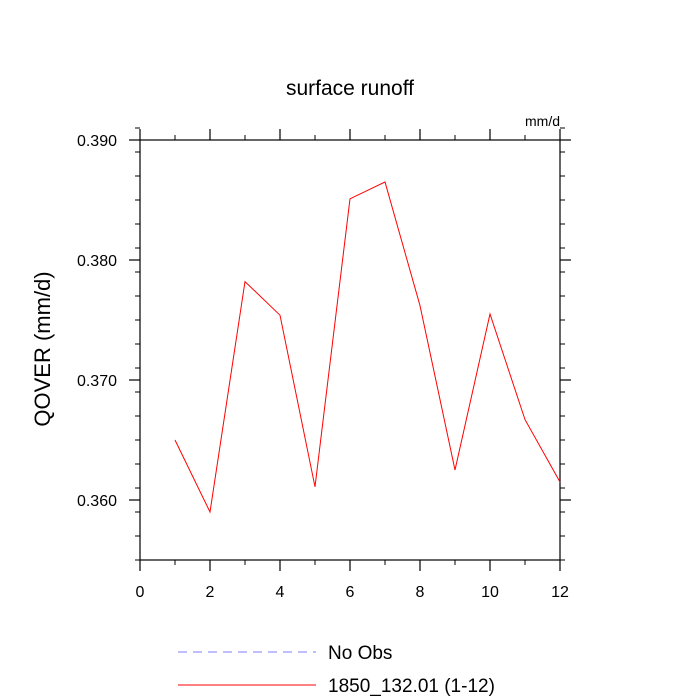 The image size is (700, 700). I want to click on legend-label: No Obs, so click(360, 653).